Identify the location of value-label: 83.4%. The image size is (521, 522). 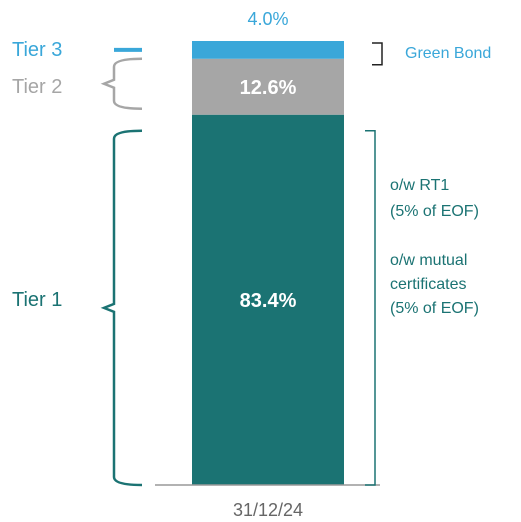
(268, 301).